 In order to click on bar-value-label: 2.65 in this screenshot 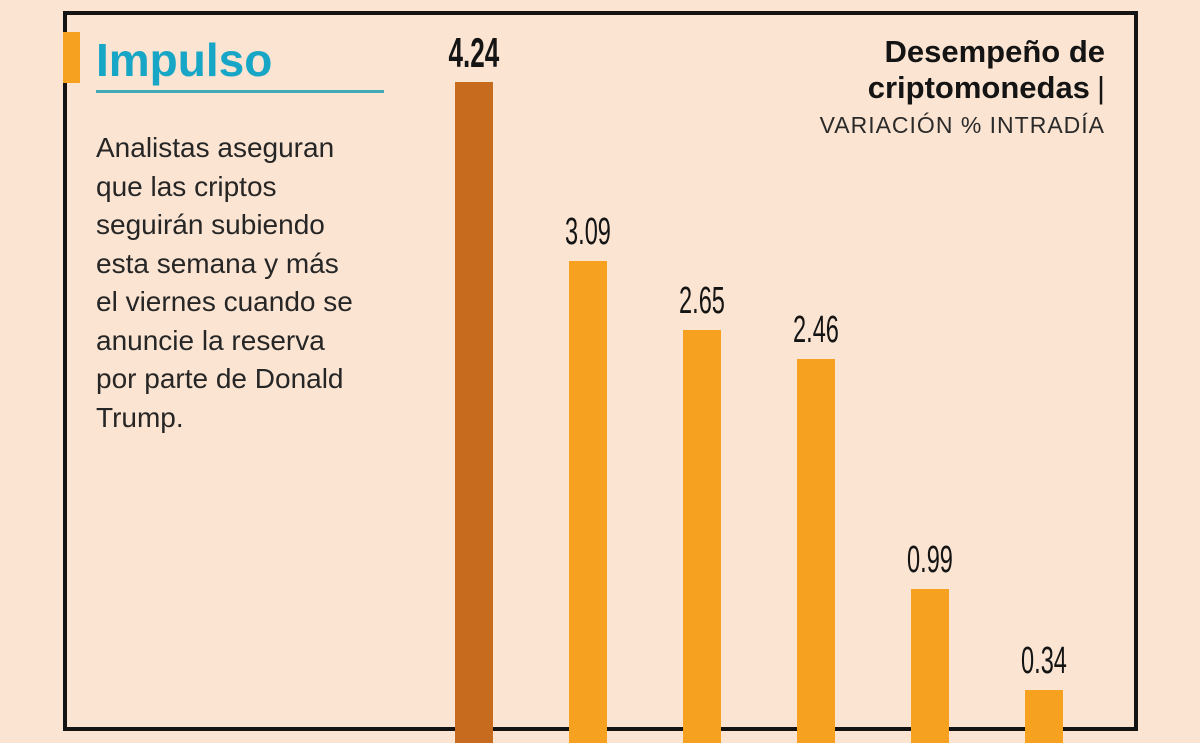, I will do `click(702, 300)`.